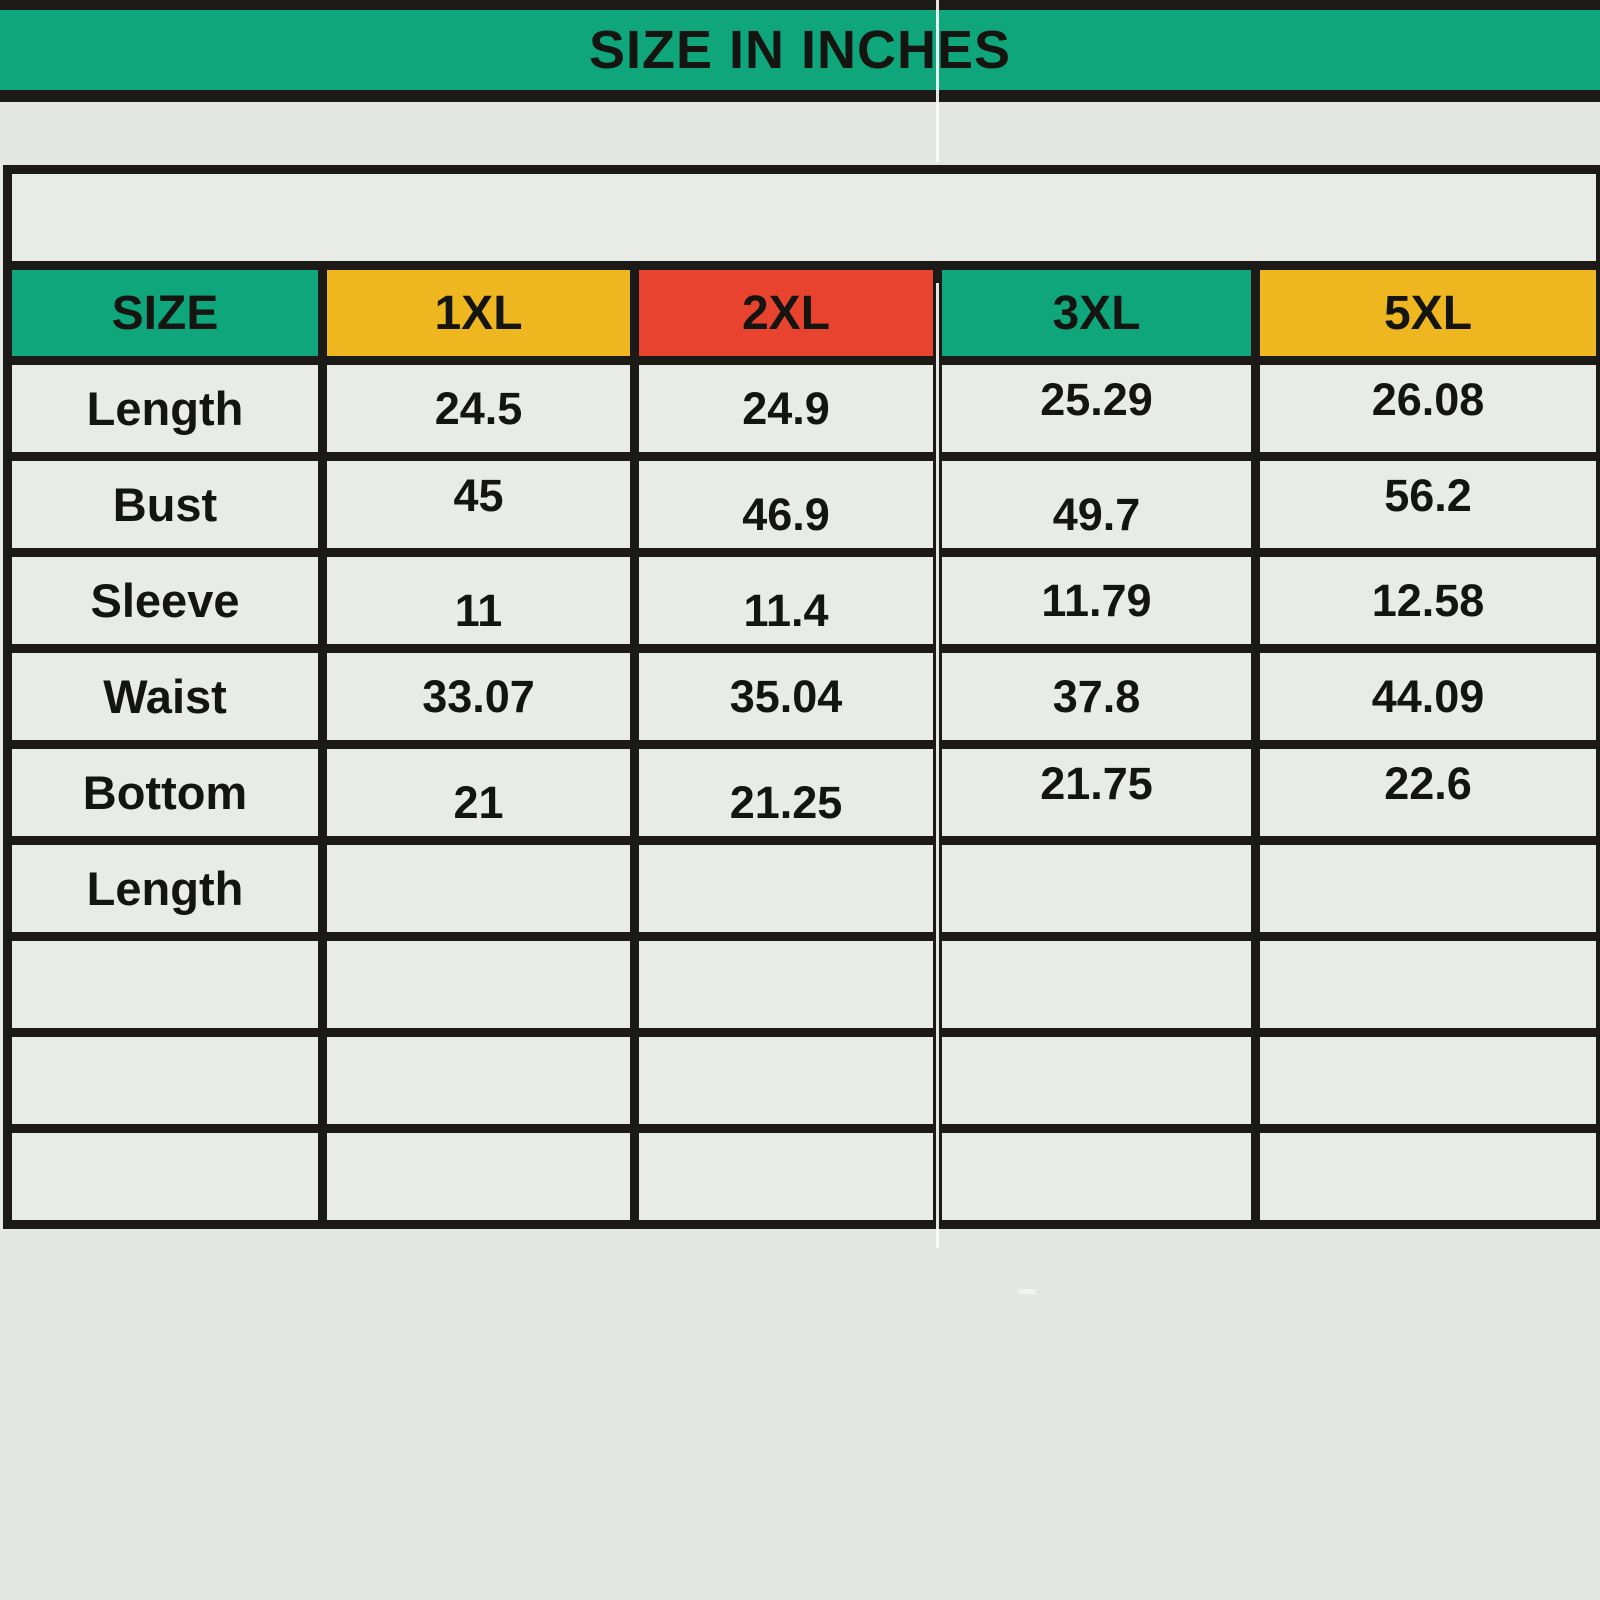  I want to click on table-row-sleeve: Sleeve 11 11.4 11.79 12.58, so click(801, 600).